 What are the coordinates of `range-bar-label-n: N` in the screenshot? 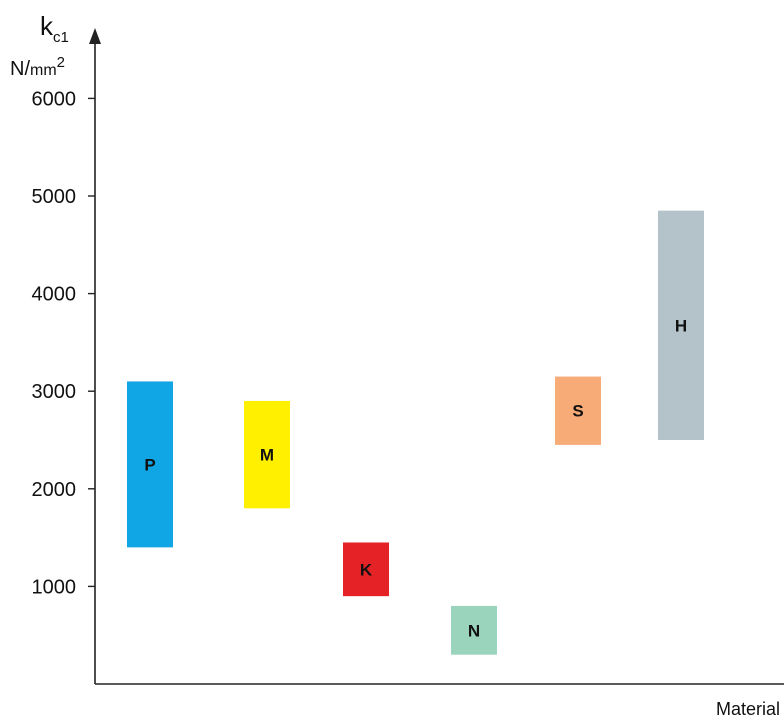 It's located at (474, 630).